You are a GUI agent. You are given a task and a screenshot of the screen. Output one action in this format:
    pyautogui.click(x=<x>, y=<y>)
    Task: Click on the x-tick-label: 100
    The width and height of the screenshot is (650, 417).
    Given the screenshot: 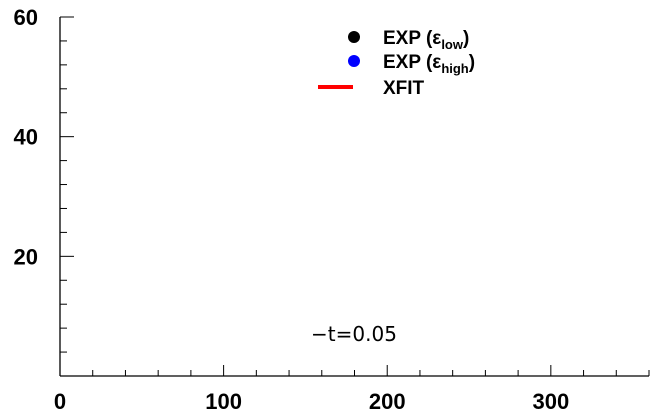 What is the action you would take?
    pyautogui.click(x=223, y=401)
    